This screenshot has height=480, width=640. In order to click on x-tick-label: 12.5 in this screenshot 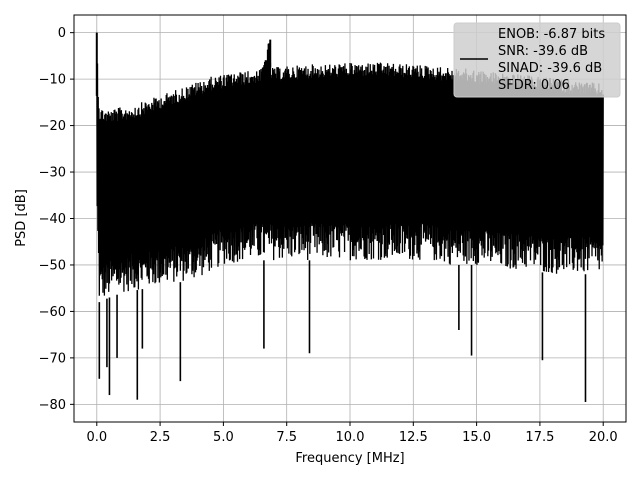, I will do `click(413, 437)`.